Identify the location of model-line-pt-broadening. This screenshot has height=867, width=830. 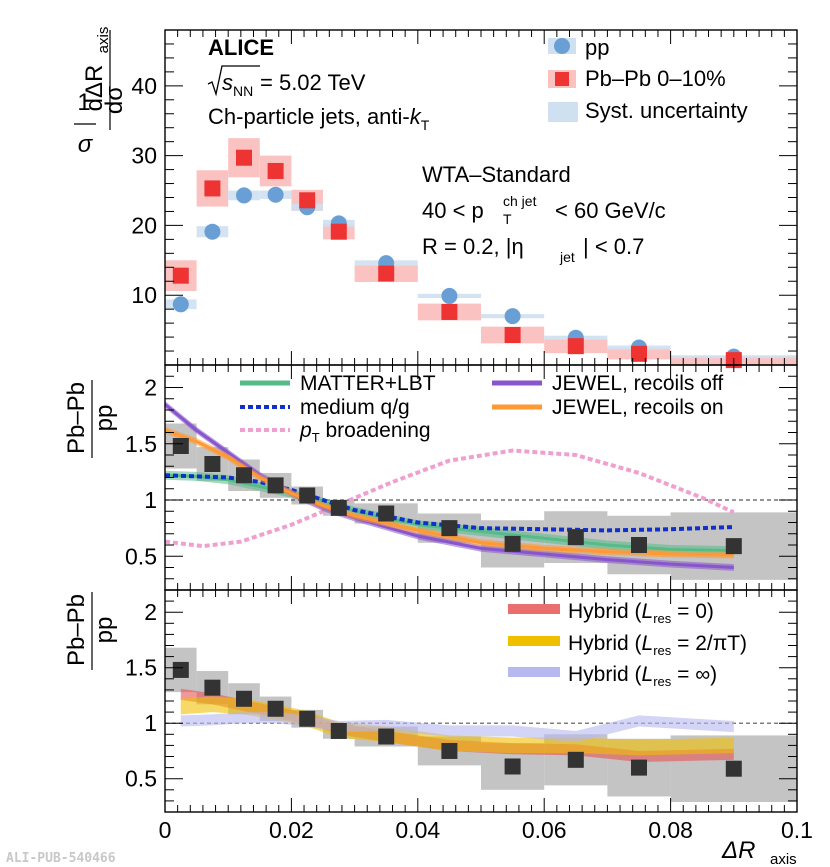
(449, 498).